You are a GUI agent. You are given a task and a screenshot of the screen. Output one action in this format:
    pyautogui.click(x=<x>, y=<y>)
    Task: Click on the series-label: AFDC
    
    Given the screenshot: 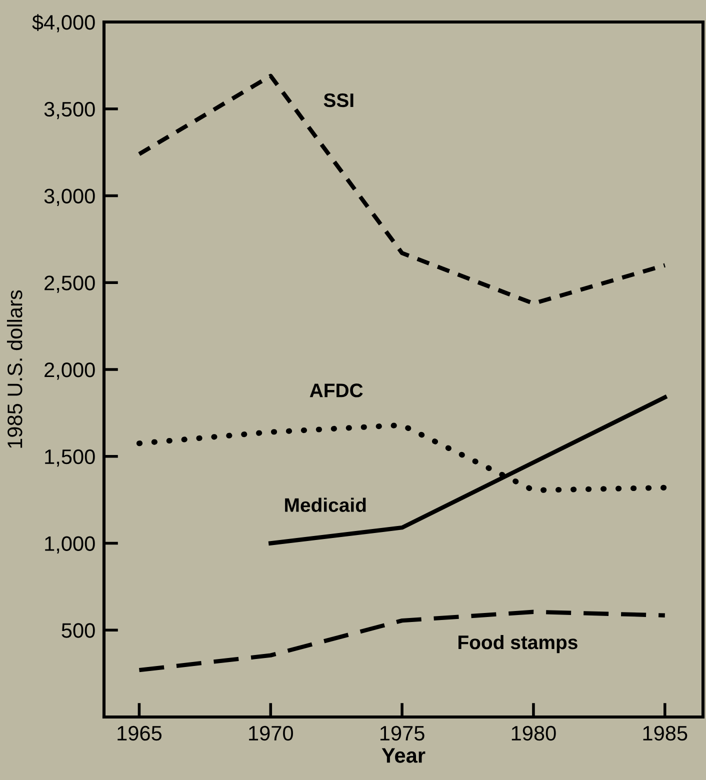 What is the action you would take?
    pyautogui.click(x=336, y=391)
    